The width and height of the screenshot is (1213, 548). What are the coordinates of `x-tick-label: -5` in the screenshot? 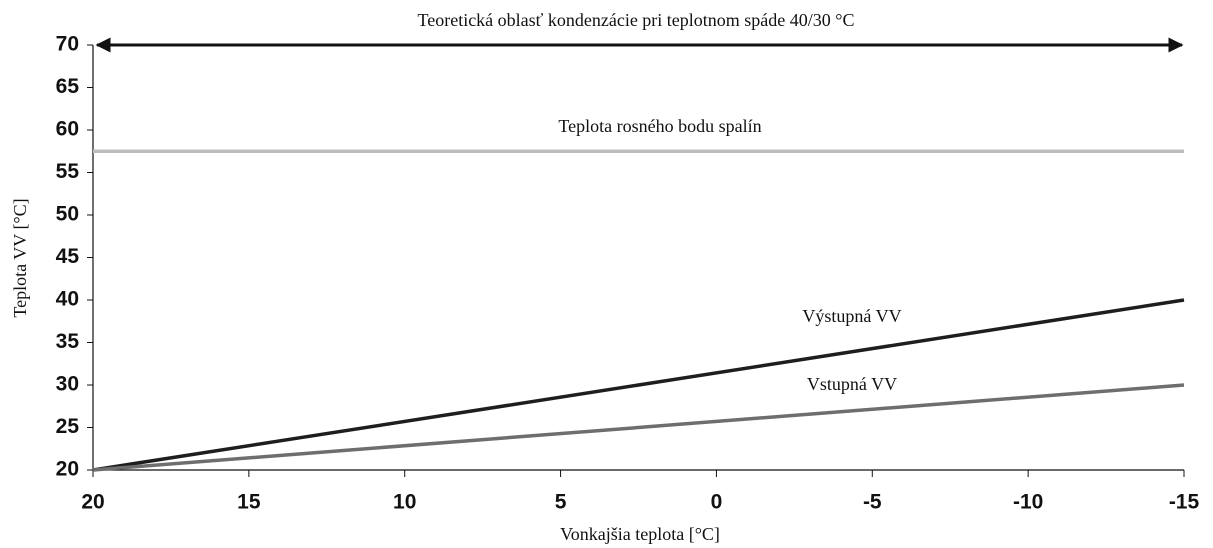 It's located at (872, 502).